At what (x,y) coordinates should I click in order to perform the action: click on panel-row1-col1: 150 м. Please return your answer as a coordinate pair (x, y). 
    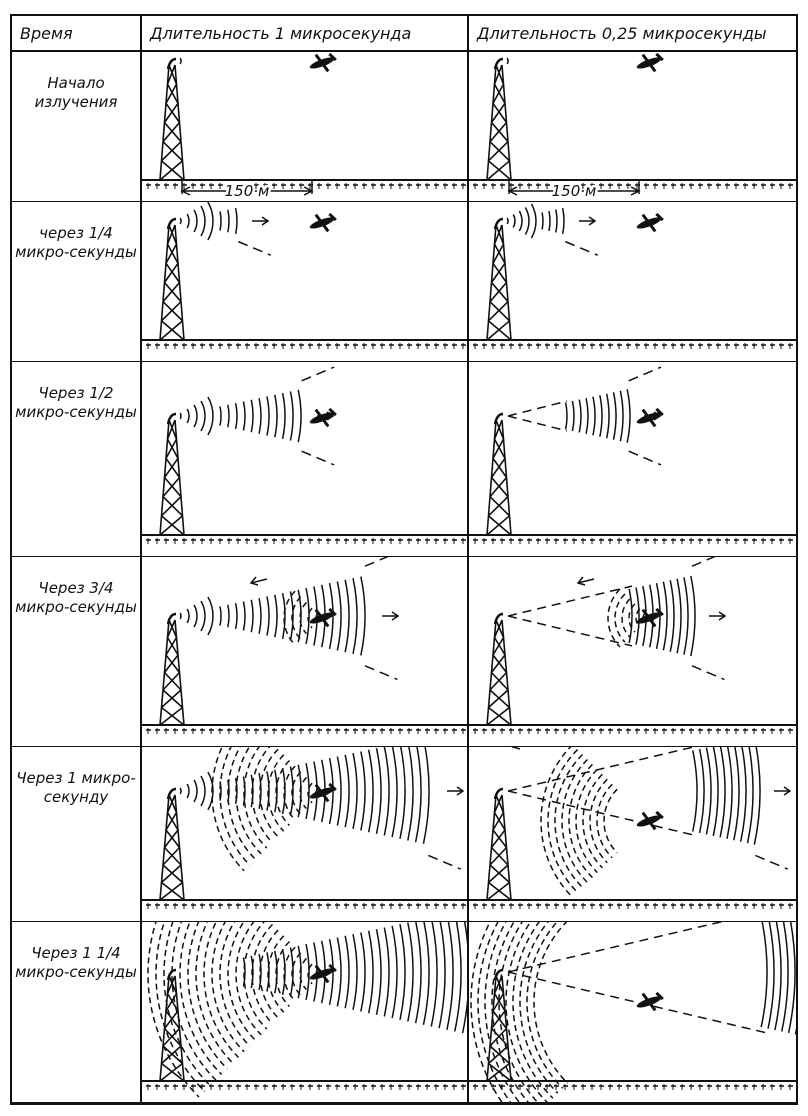
    Looking at the image, I should click on (303, 127).